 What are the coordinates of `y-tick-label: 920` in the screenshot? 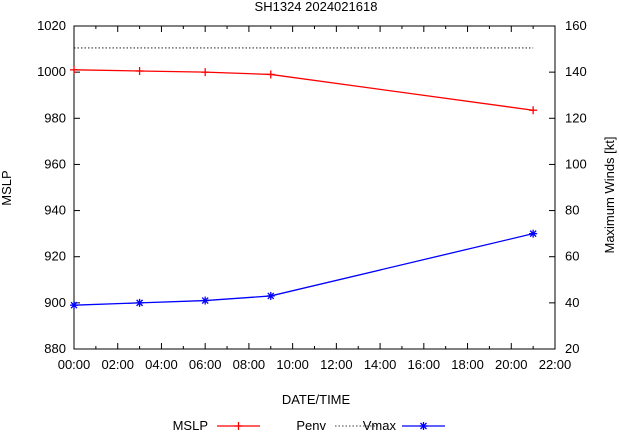 It's located at (55, 256).